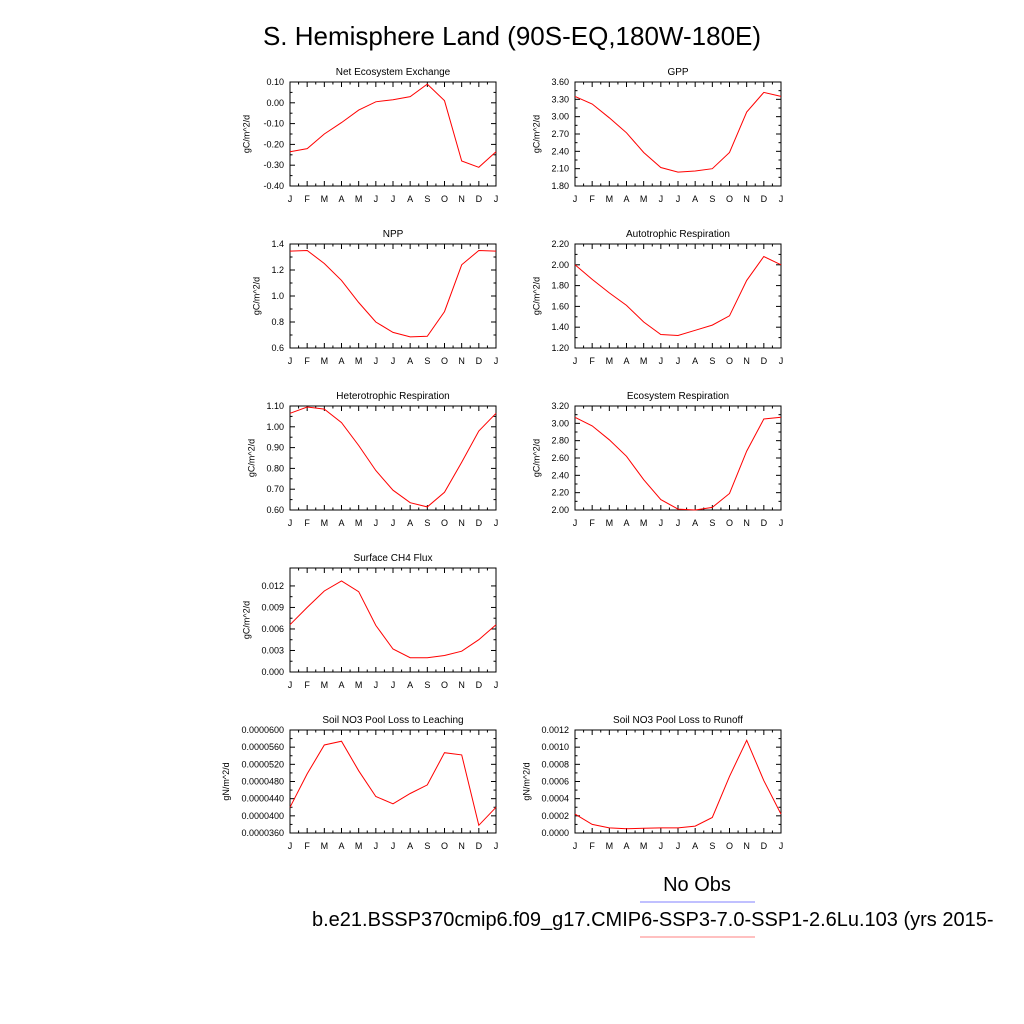 The height and width of the screenshot is (1024, 1024). I want to click on soil-no3-pool-loss-to-leaching-xtick-label: O, so click(444, 846).